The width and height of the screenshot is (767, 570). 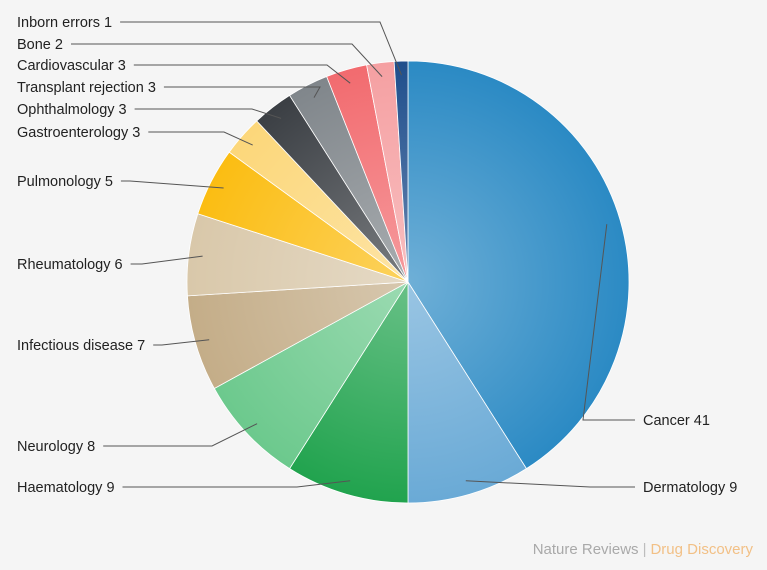 I want to click on source-journal: Drug Discovery, so click(x=701, y=549).